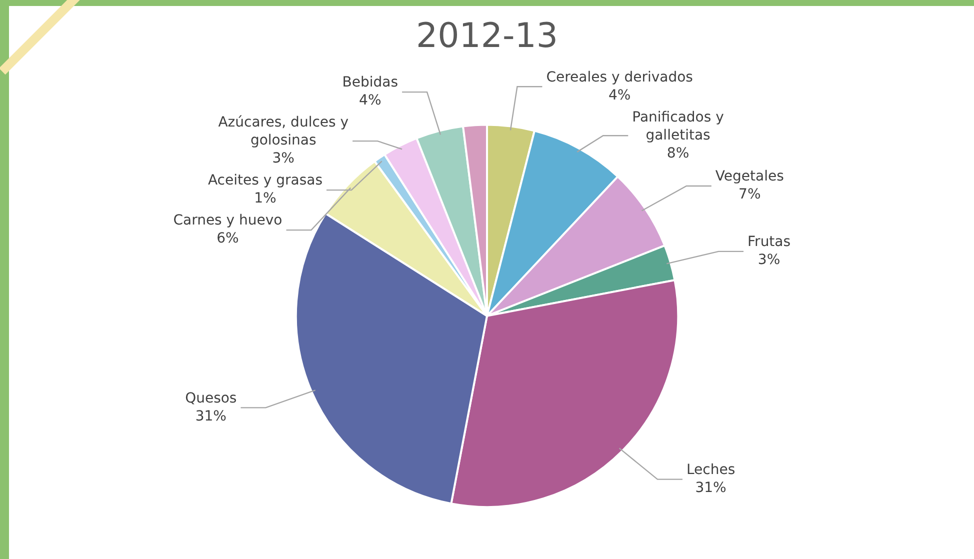 This screenshot has height=559, width=974. I want to click on data-label: 6%, so click(227, 238).